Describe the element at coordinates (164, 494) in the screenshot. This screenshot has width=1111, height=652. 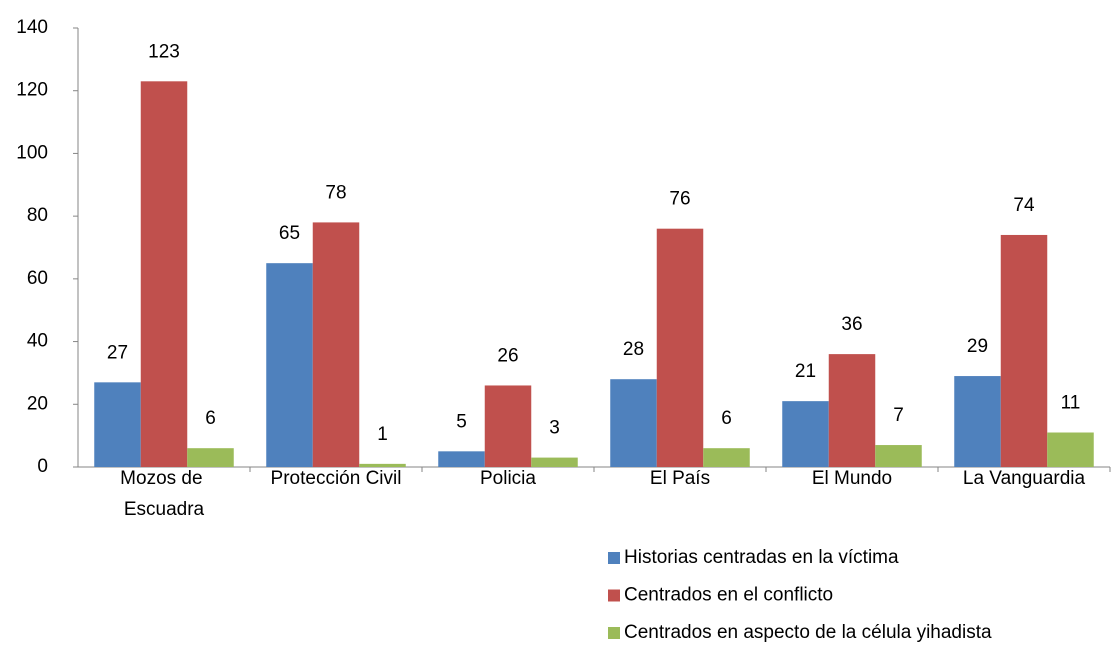
I see `x-tick-label: Mozos de Escuadra` at that location.